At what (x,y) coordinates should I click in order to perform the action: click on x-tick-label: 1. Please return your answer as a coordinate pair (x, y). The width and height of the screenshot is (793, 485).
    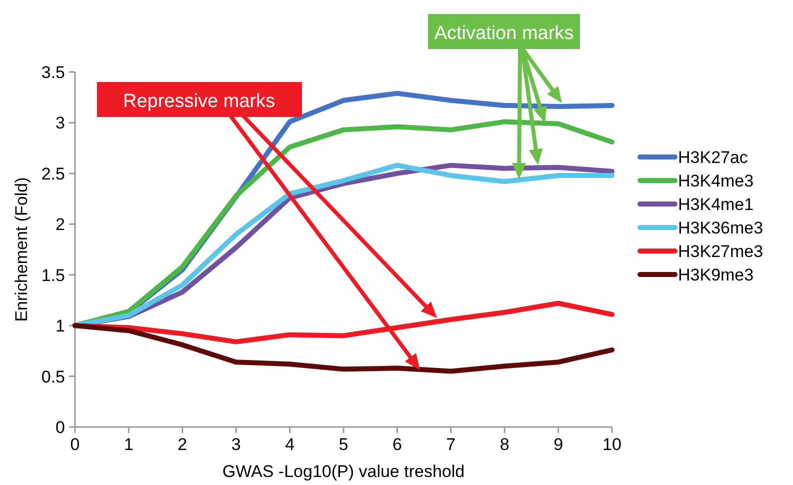
    Looking at the image, I should click on (129, 444).